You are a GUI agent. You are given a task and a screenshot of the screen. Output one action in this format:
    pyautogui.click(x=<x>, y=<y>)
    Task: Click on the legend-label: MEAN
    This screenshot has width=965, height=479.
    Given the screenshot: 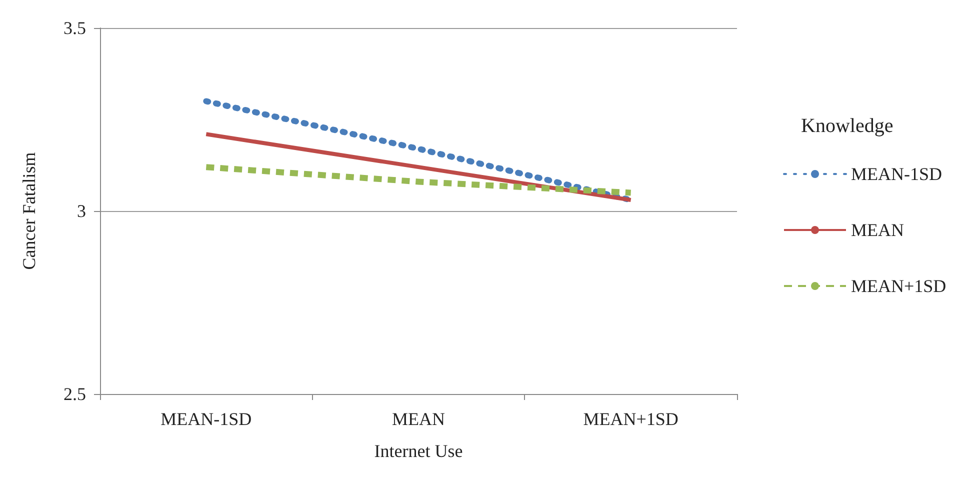 What is the action you would take?
    pyautogui.click(x=877, y=230)
    